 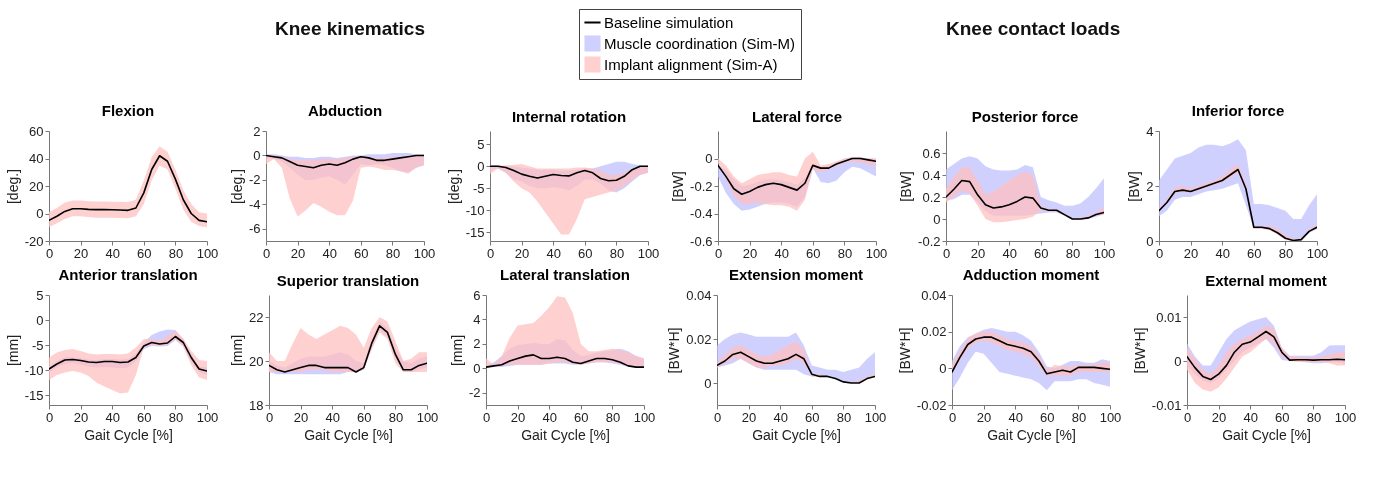 What do you see at coordinates (37, 345) in the screenshot?
I see `y-tick-label: -5` at bounding box center [37, 345].